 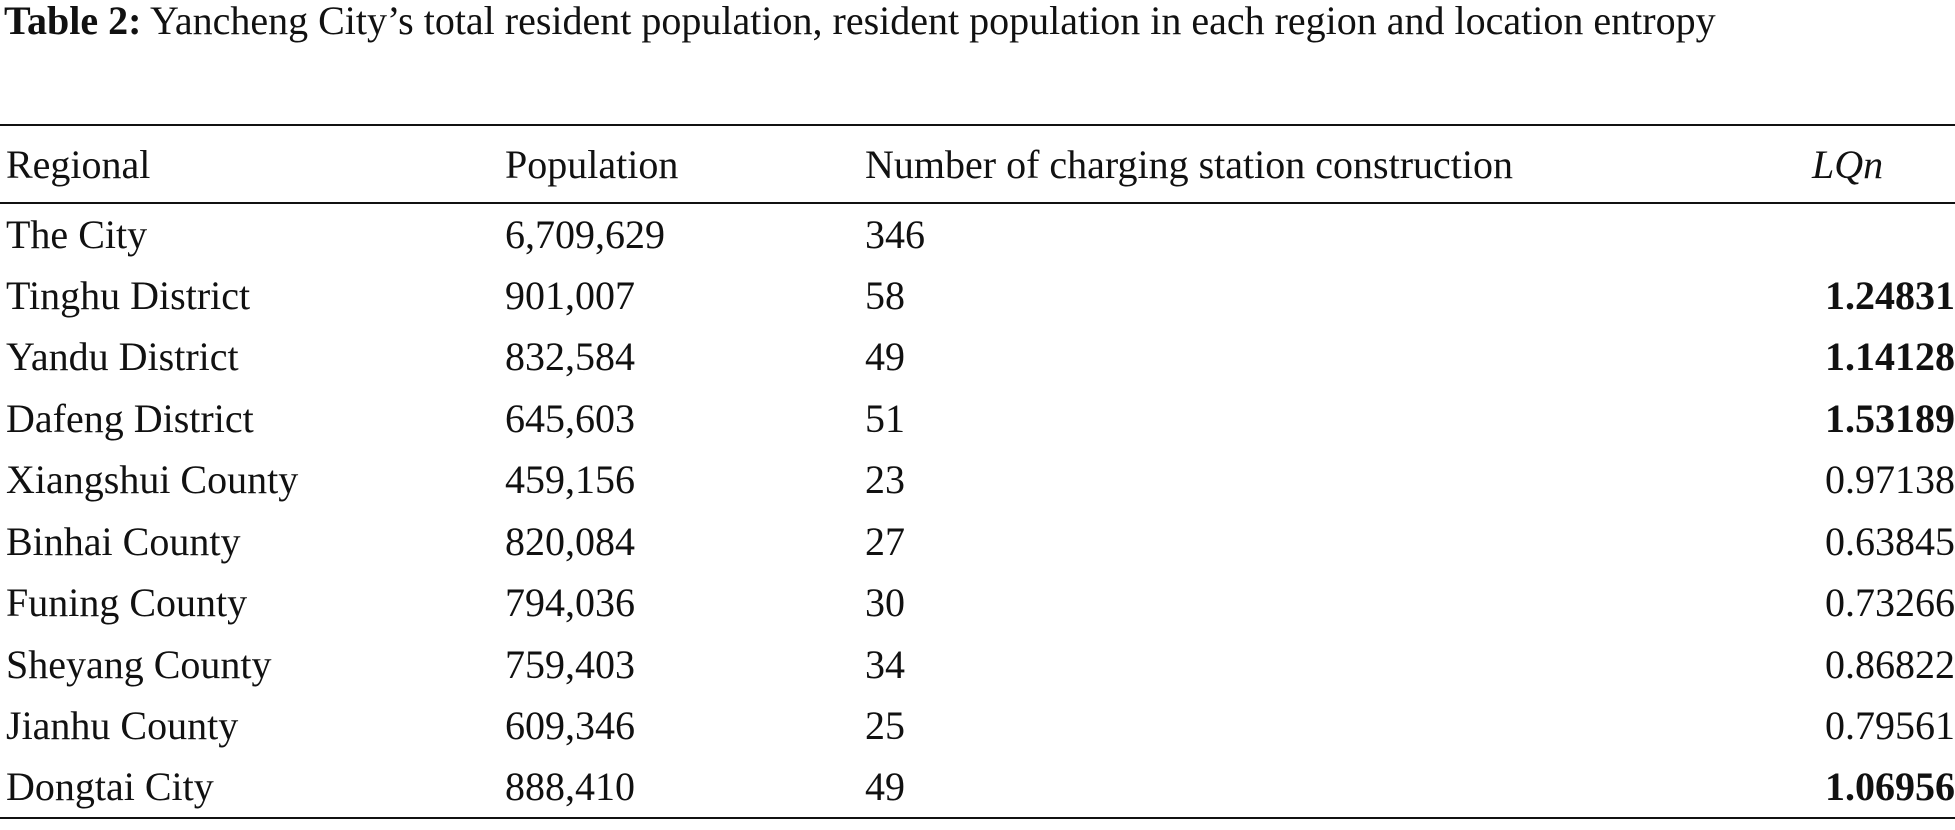 What do you see at coordinates (570, 418) in the screenshot?
I see `cell-population: 645,603` at bounding box center [570, 418].